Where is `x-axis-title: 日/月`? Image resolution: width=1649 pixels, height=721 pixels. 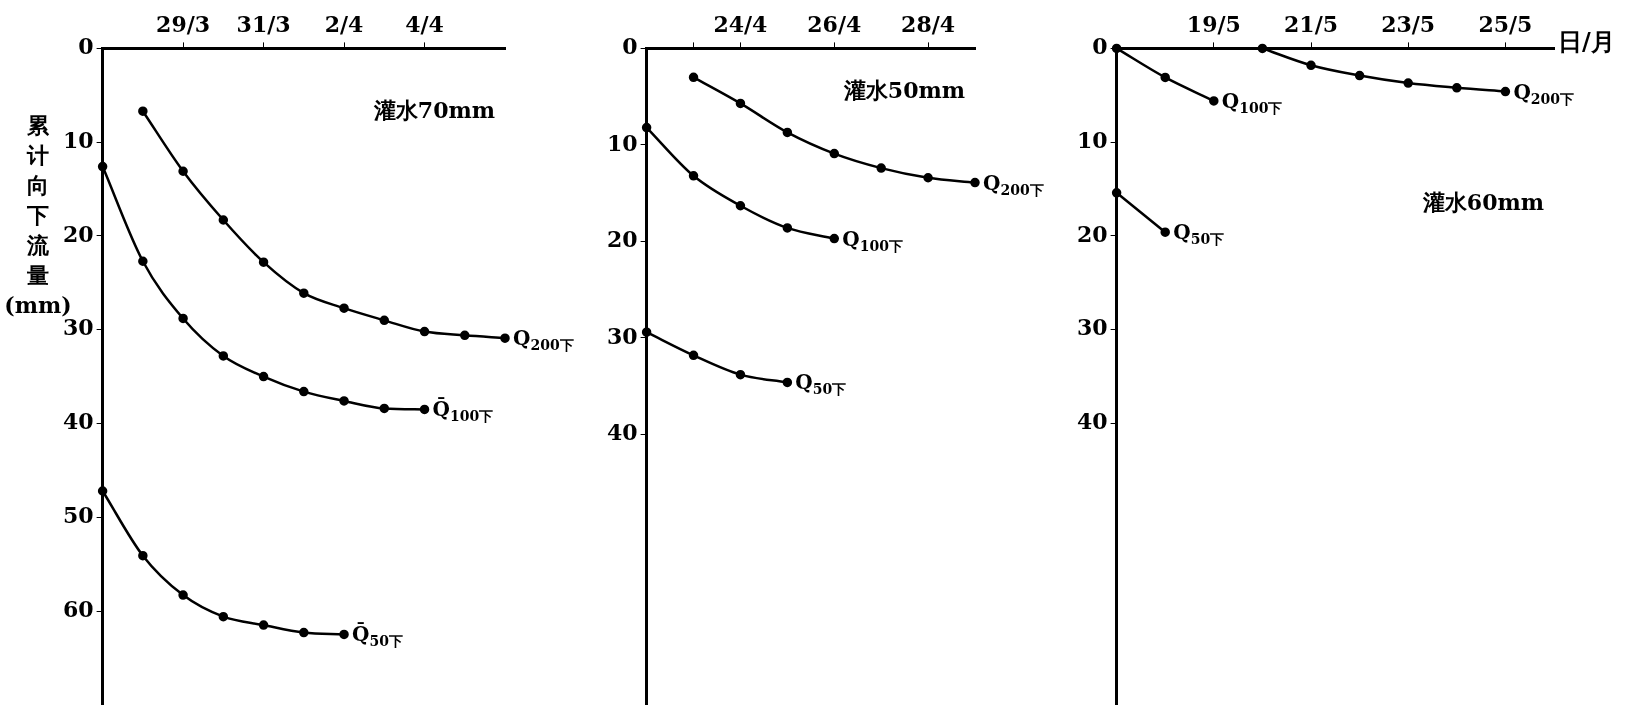
x-axis-title: 日/月 is located at coordinates (1586, 42).